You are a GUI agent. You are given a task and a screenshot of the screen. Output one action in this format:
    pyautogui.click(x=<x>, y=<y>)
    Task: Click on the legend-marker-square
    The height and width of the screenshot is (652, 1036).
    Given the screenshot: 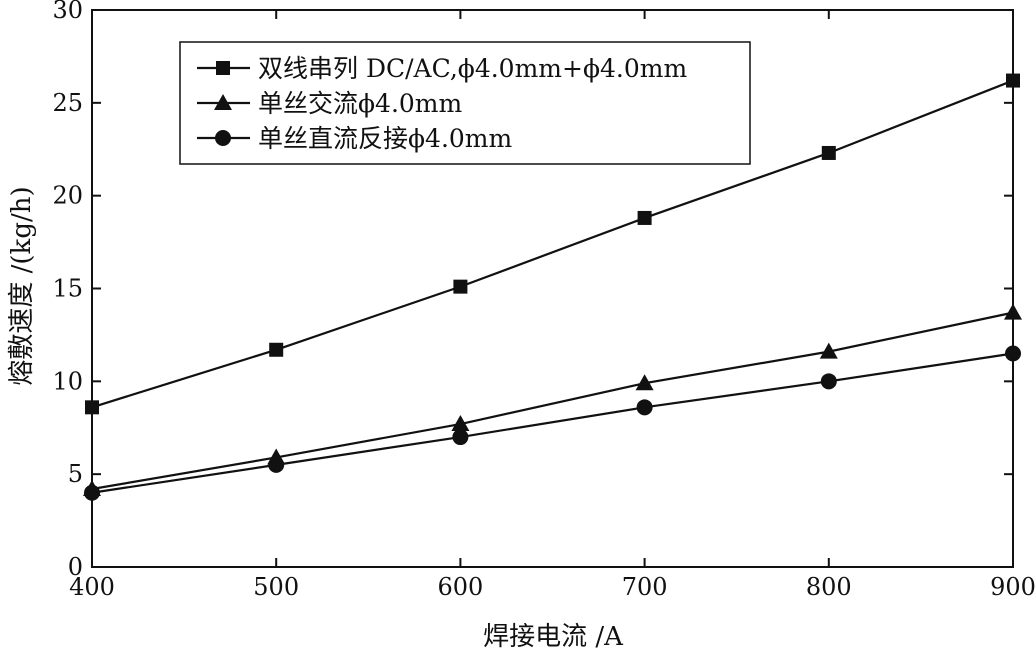 What is the action you would take?
    pyautogui.click(x=223, y=68)
    